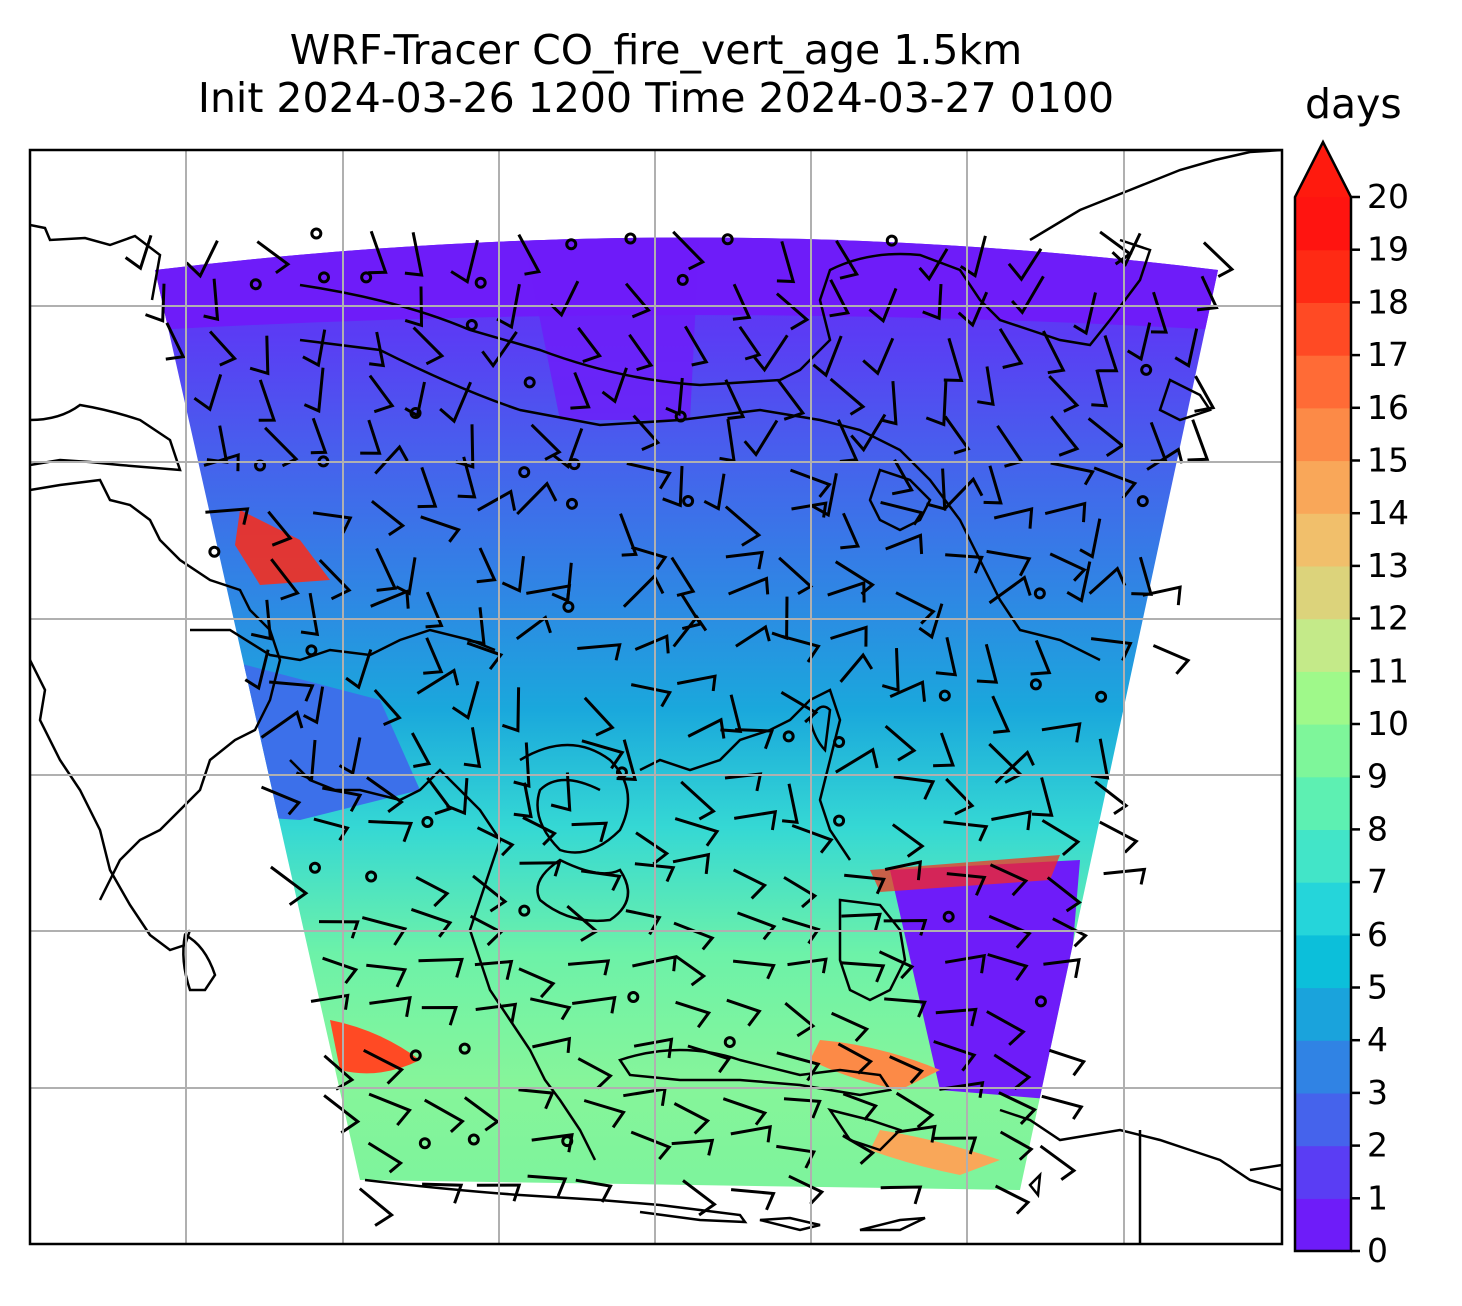 The image size is (1462, 1306). I want to click on chart-title-line1: WRF-Tracer CO_fire_vert_age 1.5km, so click(656, 50).